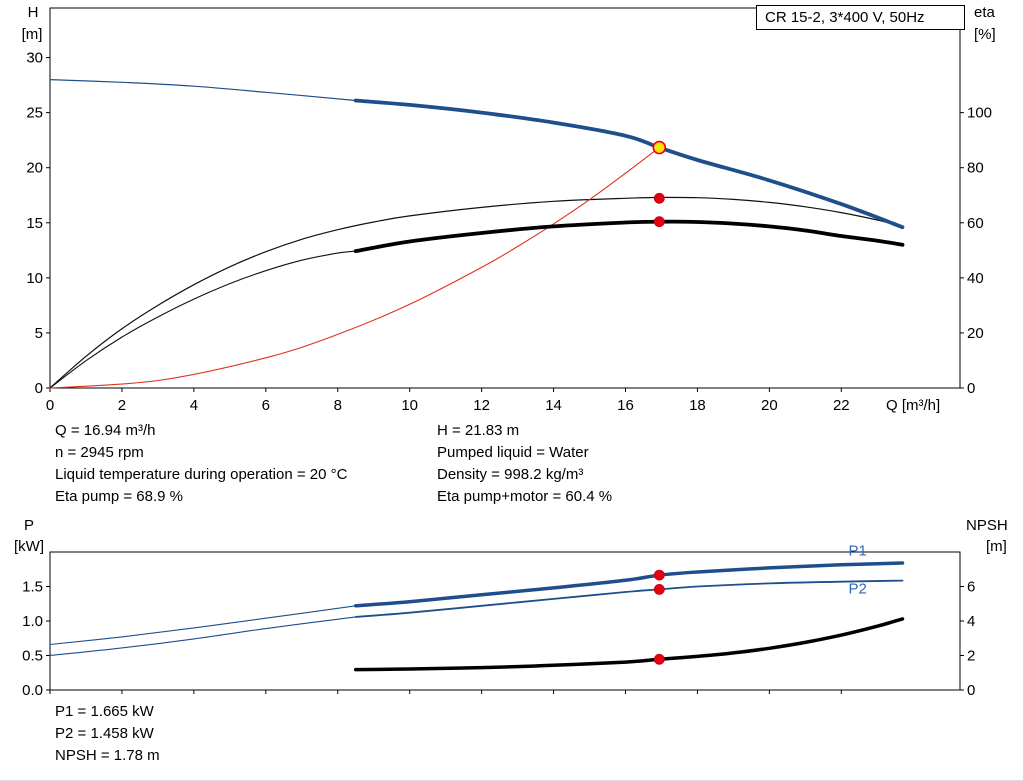  What do you see at coordinates (769, 405) in the screenshot?
I see `x-tick-label: 20` at bounding box center [769, 405].